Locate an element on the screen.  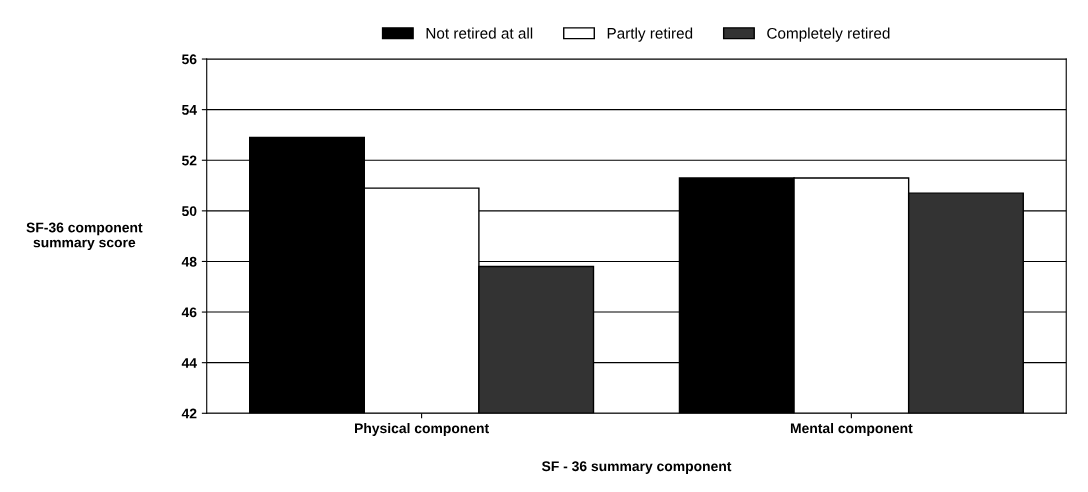
y-tick-label: 46 is located at coordinates (189, 312).